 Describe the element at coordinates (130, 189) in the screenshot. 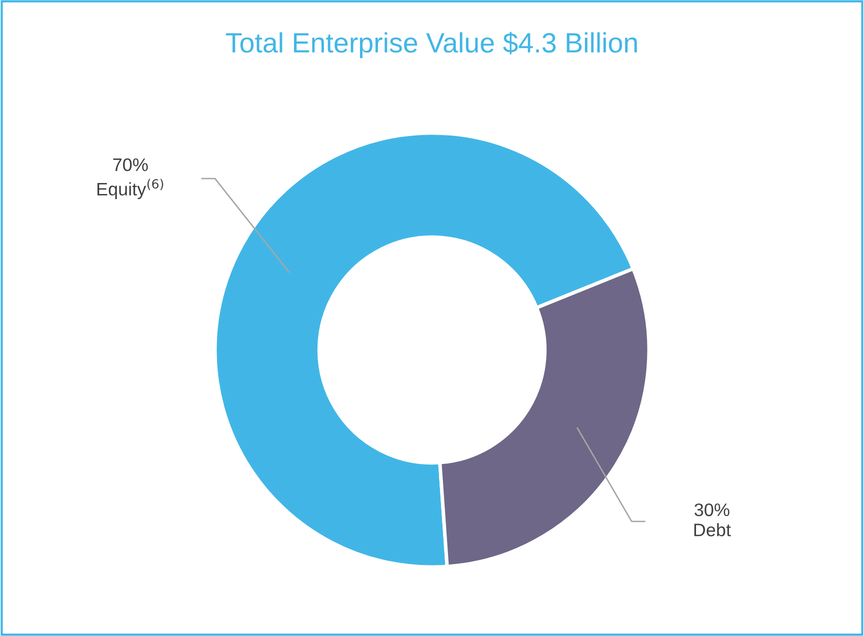

I see `slice-label: Equity$^{(6)}$` at that location.